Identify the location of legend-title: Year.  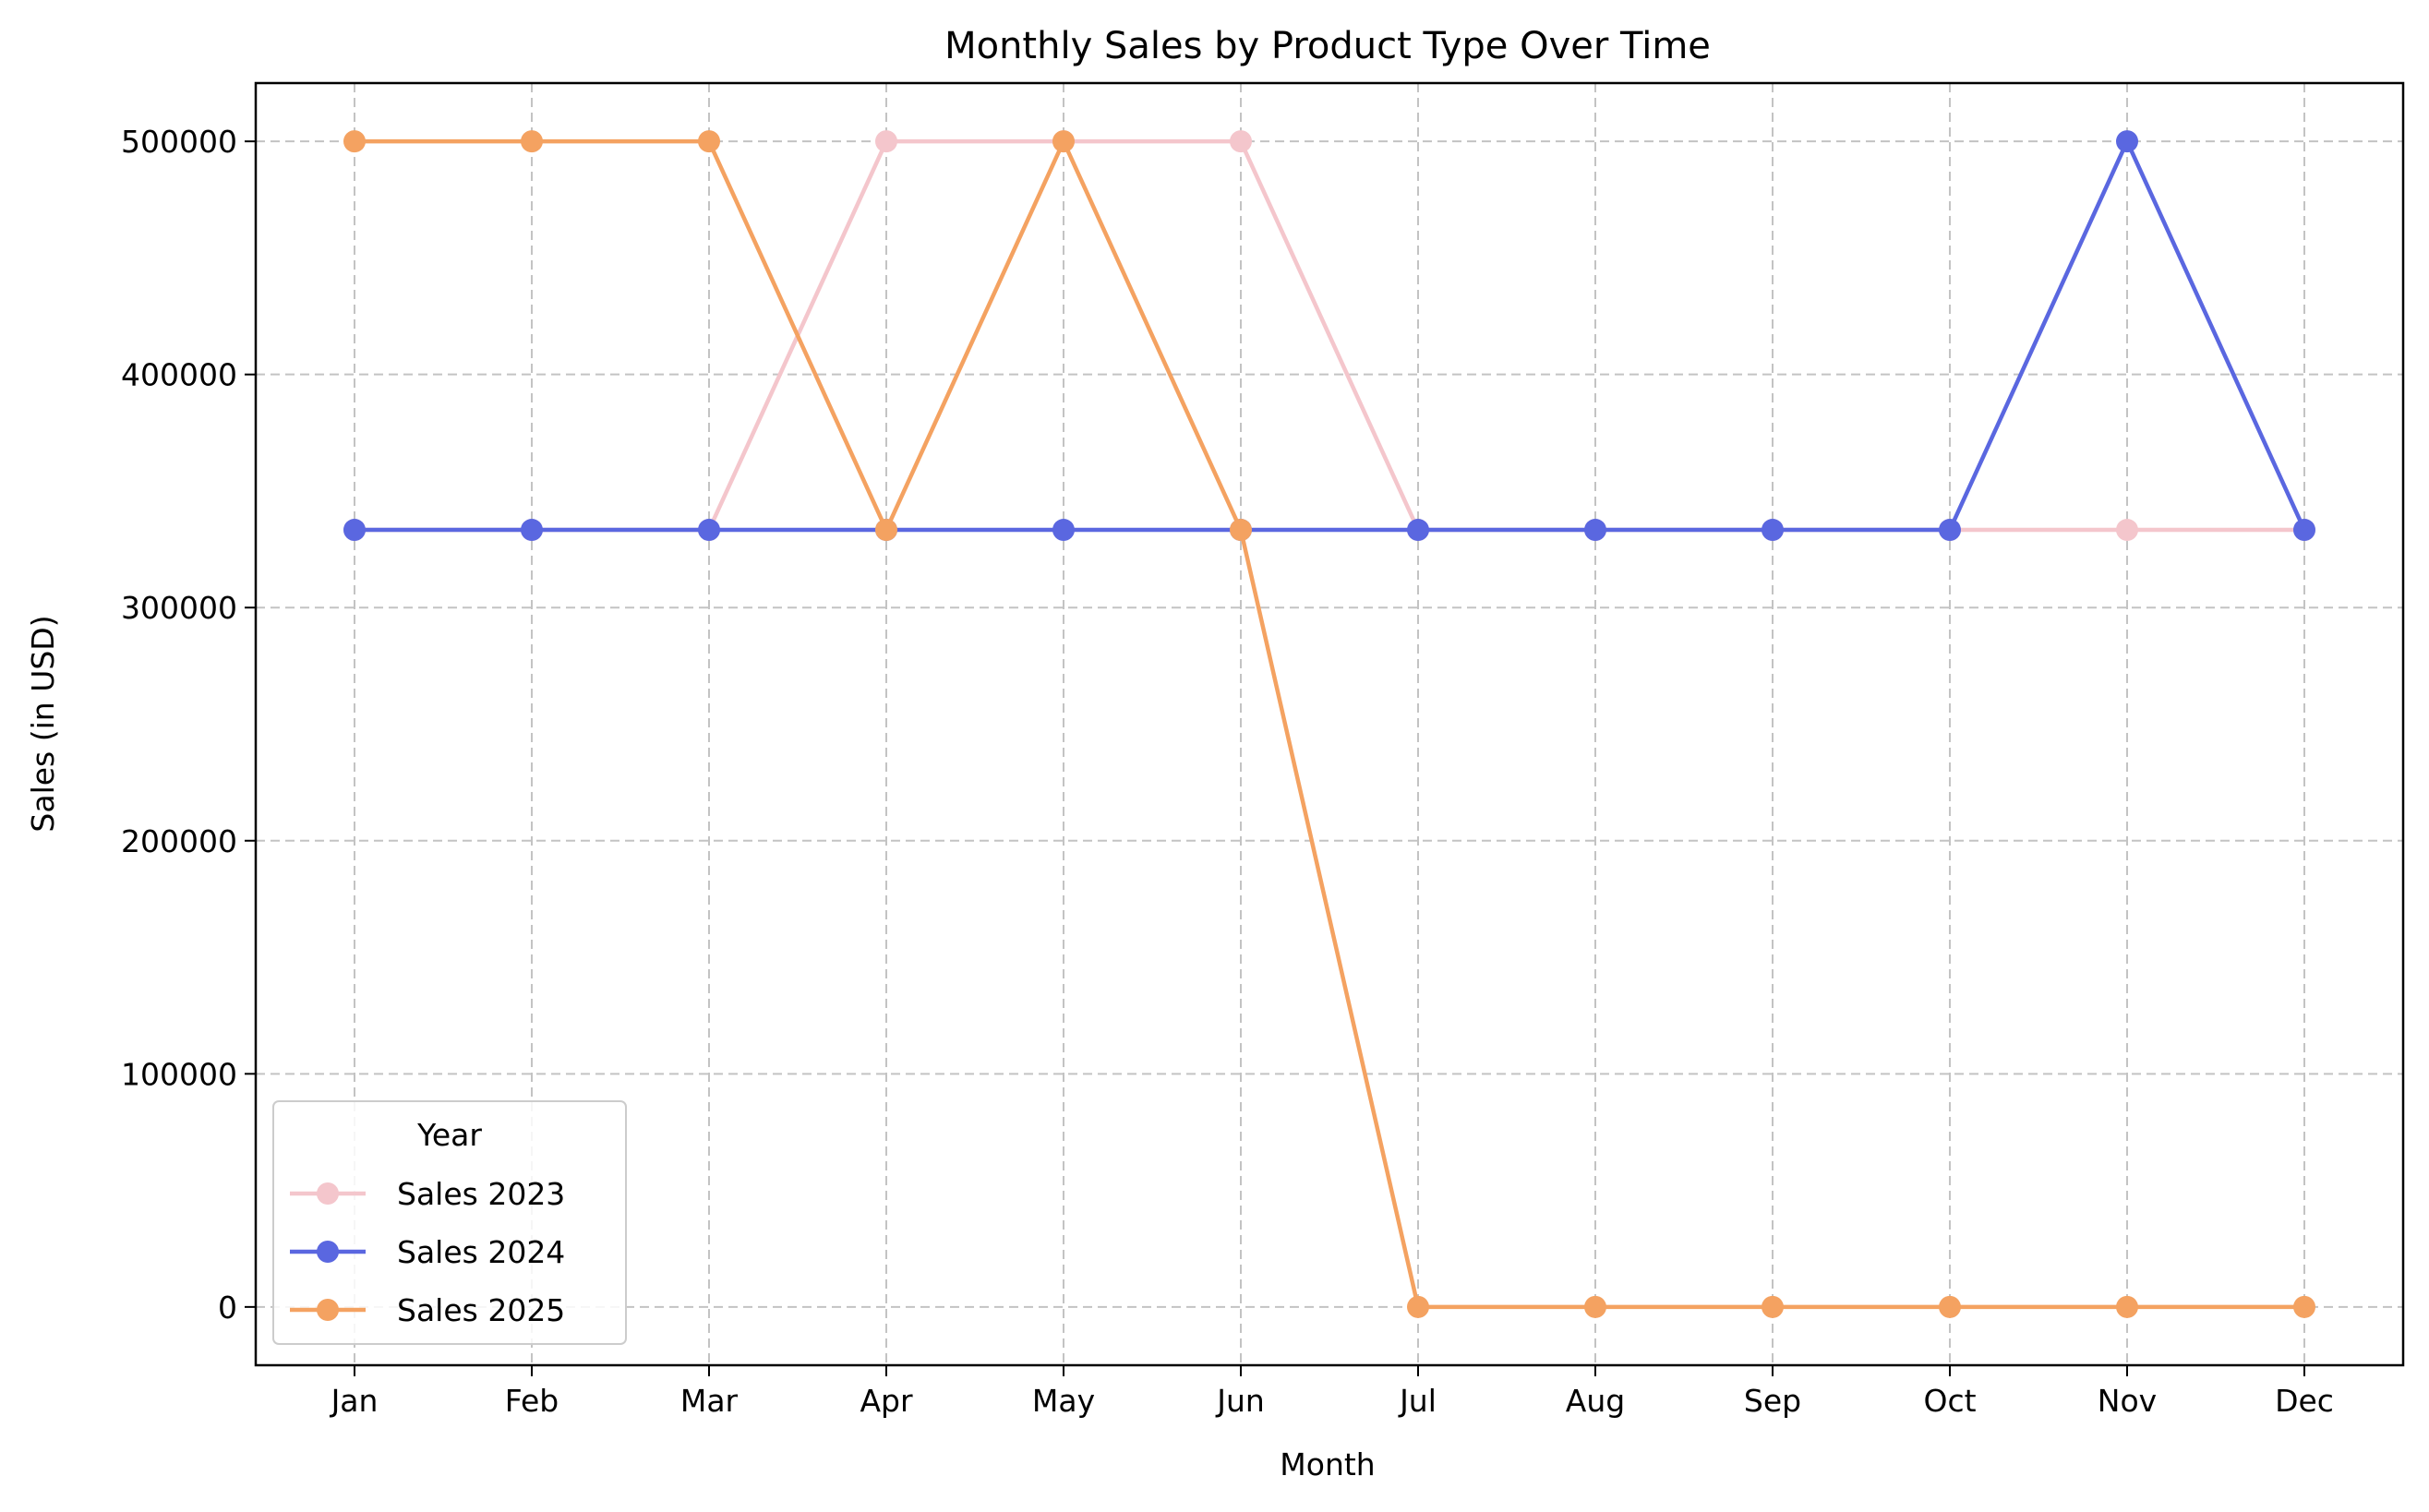
(449, 1135).